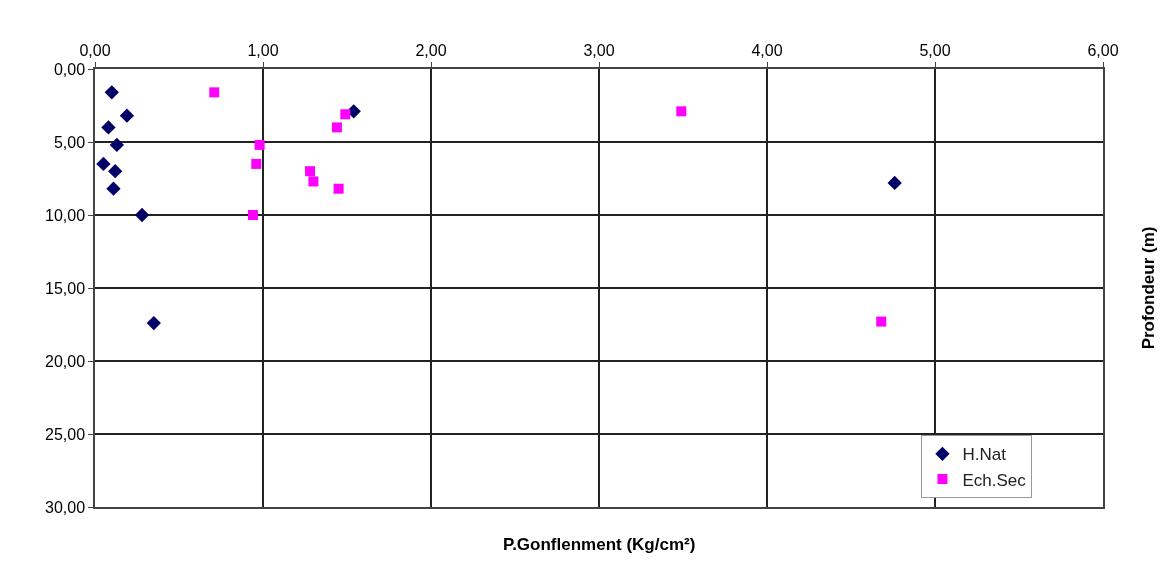 This screenshot has width=1165, height=564. Describe the element at coordinates (263, 50) in the screenshot. I see `x-tick-label: 1,00` at that location.